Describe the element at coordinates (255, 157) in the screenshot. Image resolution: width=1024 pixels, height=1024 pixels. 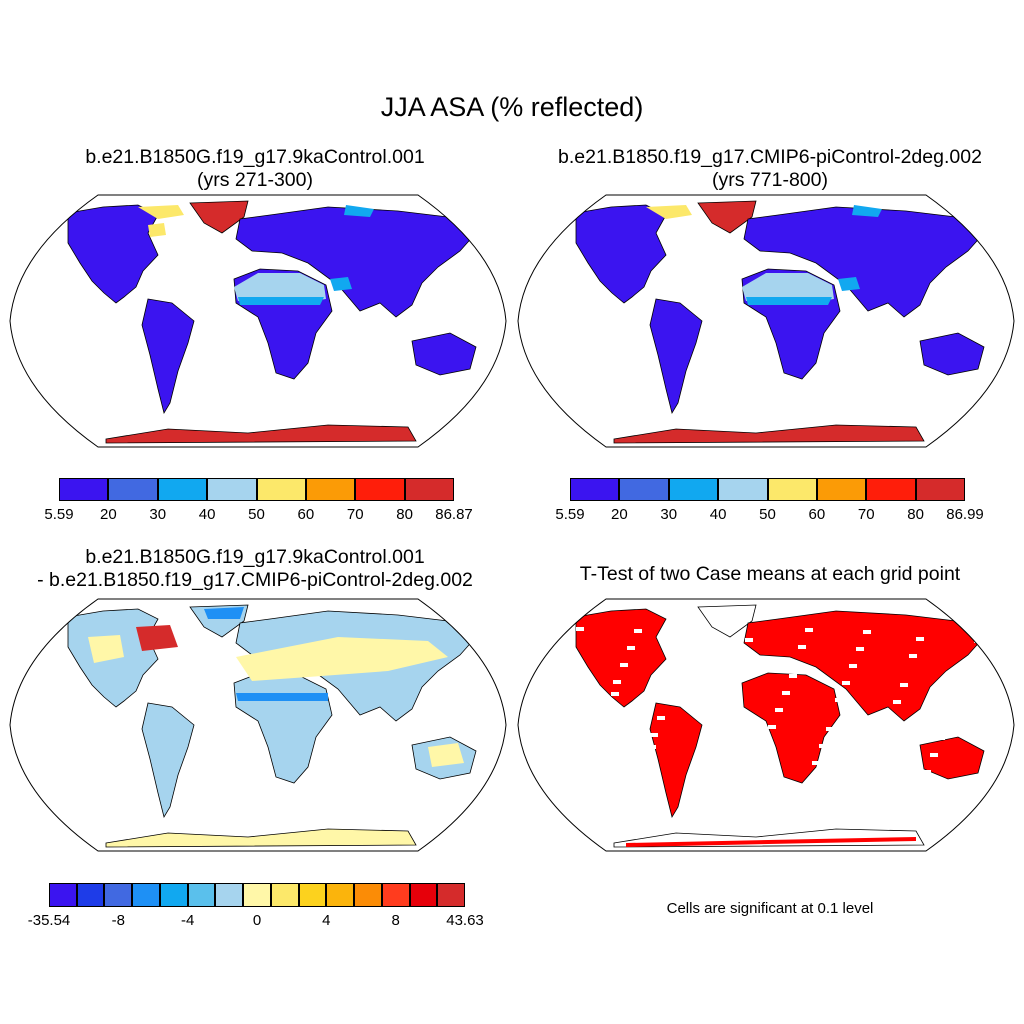
I see `panel-title-case1-line1: b.e21.B1850G.f19_g17.9kaControl.001` at that location.